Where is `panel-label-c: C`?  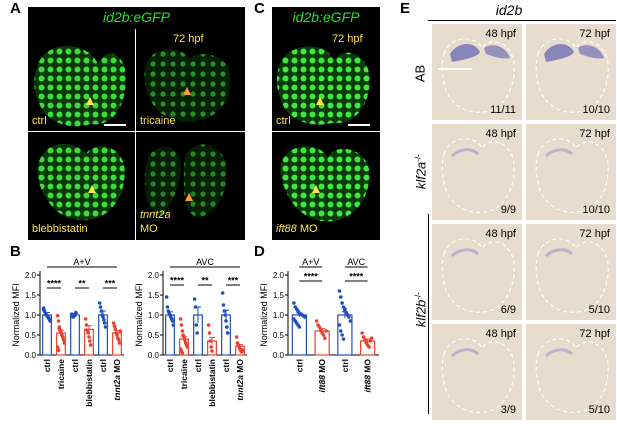
panel-label-c: C is located at coordinates (259, 8).